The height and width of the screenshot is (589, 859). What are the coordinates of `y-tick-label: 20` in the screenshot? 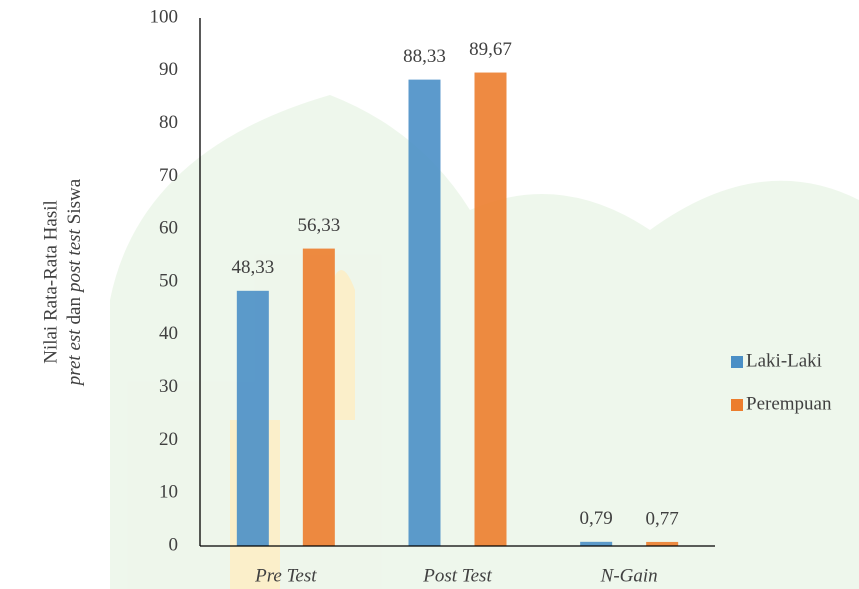 It's located at (168, 439).